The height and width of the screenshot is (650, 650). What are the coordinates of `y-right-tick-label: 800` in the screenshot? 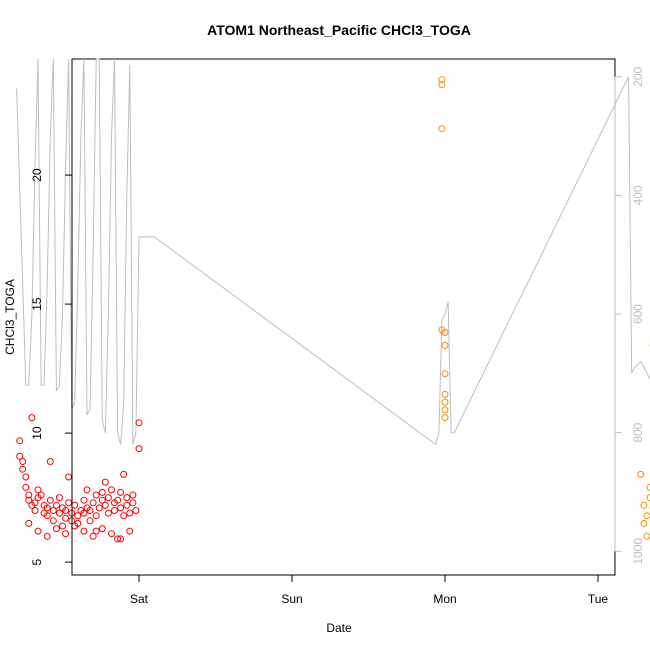 It's located at (638, 432).